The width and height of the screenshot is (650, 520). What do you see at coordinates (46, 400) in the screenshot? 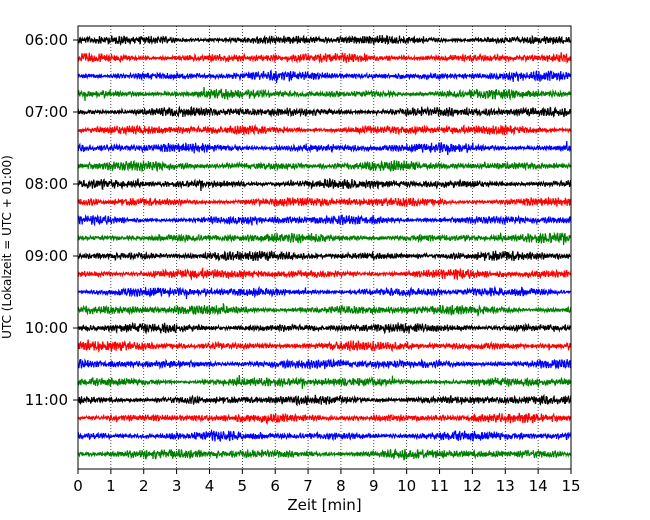
I see `y-tick-label: 11:00` at bounding box center [46, 400].